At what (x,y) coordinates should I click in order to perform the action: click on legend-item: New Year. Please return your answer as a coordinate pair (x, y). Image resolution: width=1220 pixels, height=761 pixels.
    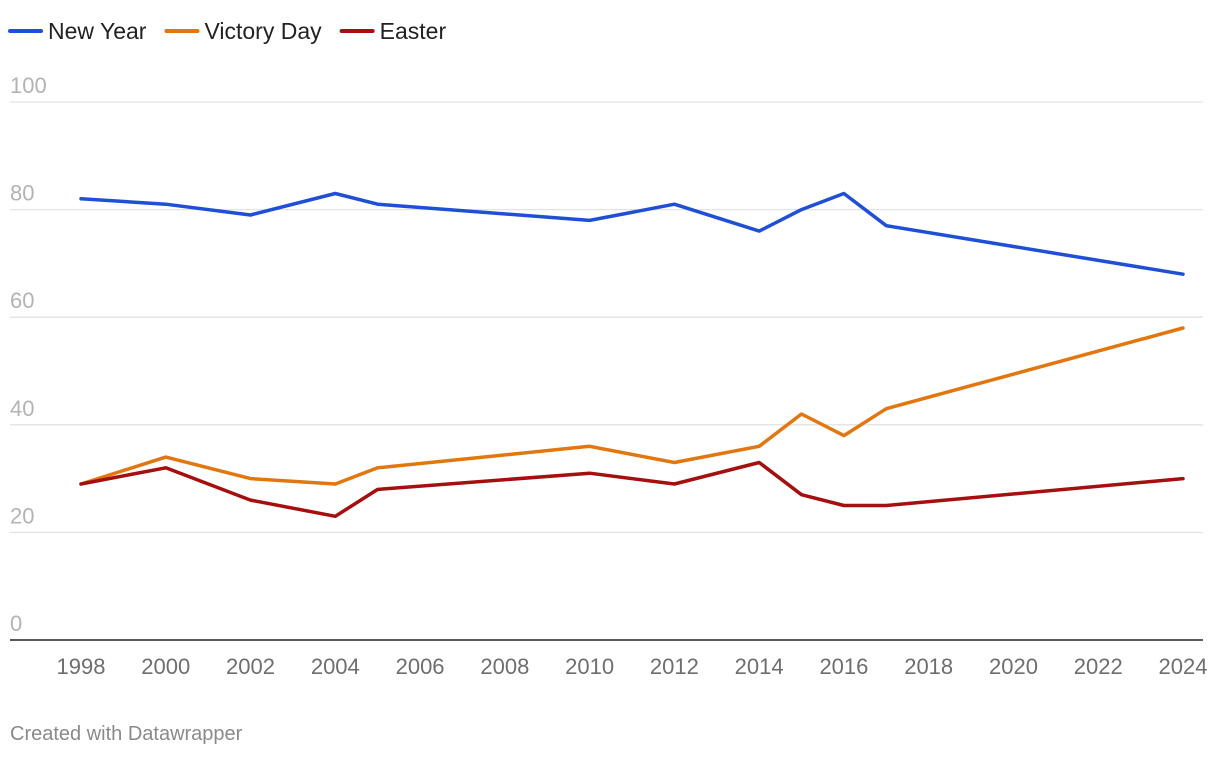
    Looking at the image, I should click on (77, 31).